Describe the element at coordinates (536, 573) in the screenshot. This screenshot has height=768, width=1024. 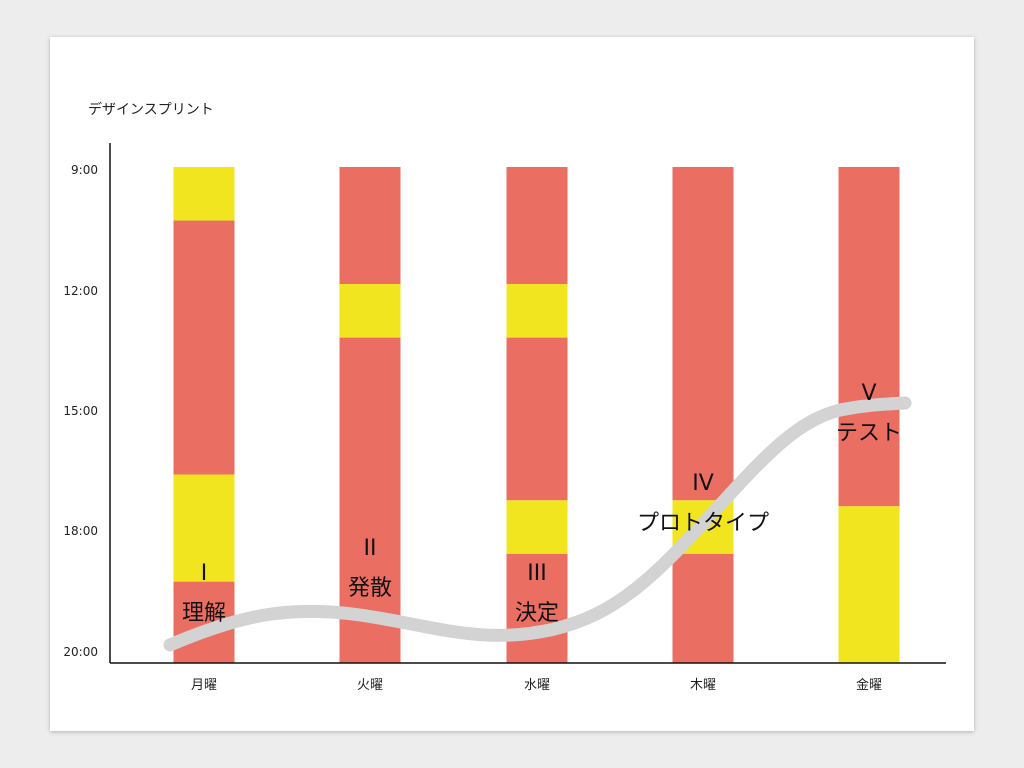
I see `stage-numeral: III` at that location.